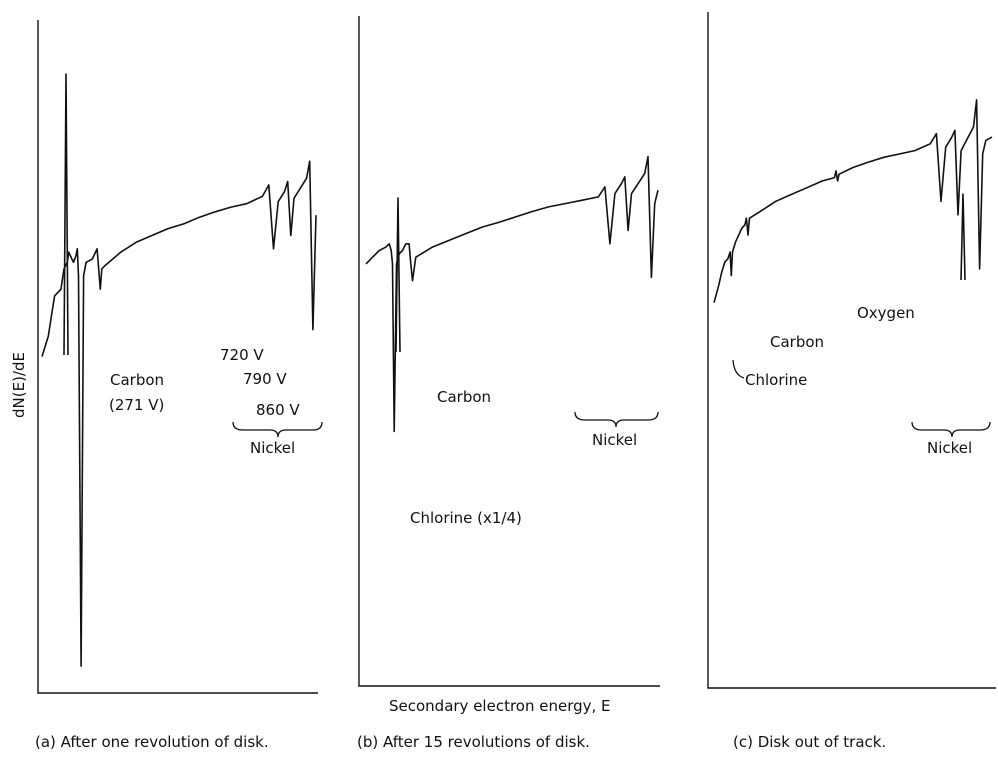  I want to click on panel-b-nickel-brace, so click(616, 419).